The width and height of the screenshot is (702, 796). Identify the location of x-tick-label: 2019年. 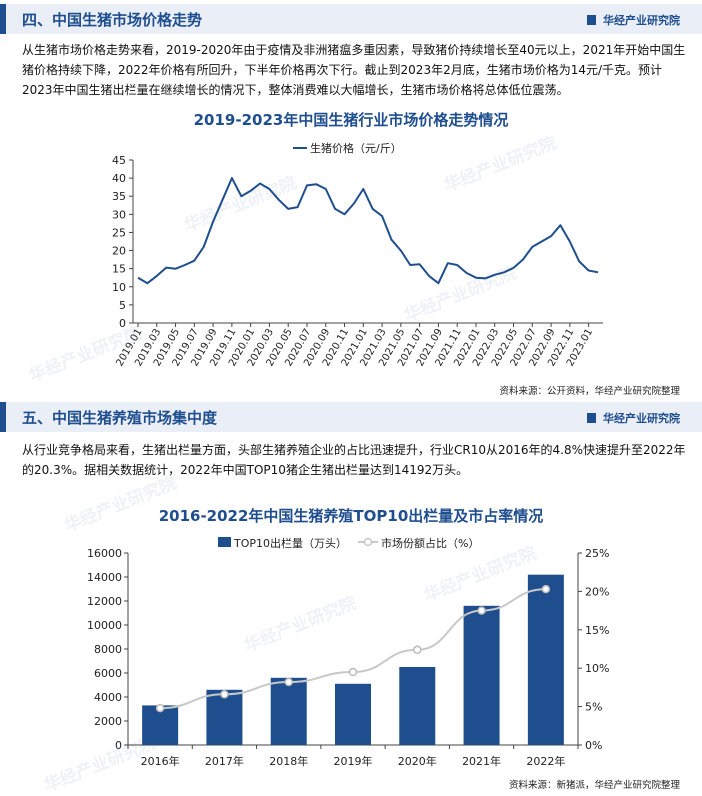
(353, 761).